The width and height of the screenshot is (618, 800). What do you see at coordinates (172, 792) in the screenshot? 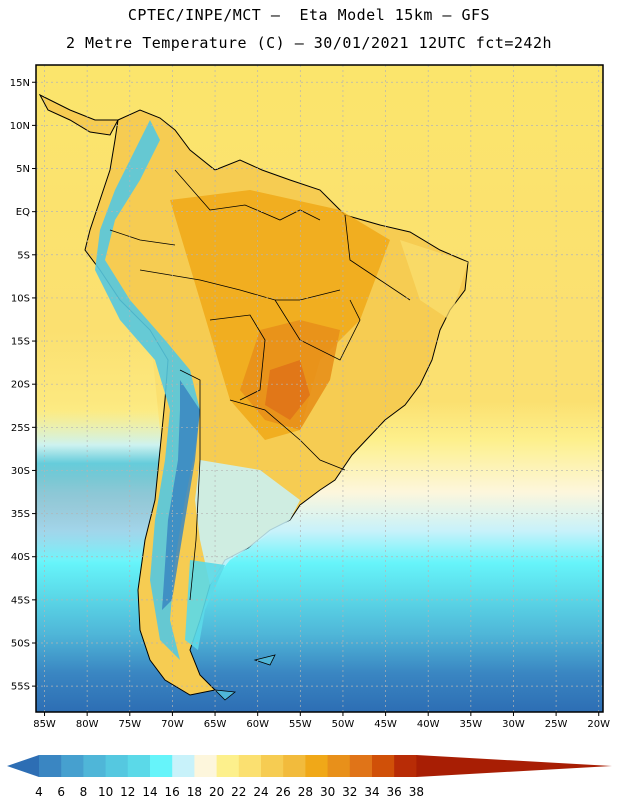
I see `colorbar-label: 16` at bounding box center [172, 792].